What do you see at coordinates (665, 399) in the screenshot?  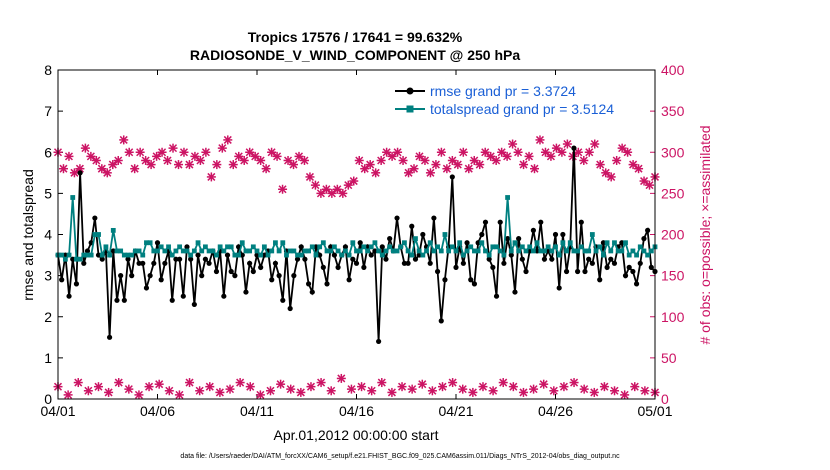 I see `y-right-tick-label: 0` at bounding box center [665, 399].